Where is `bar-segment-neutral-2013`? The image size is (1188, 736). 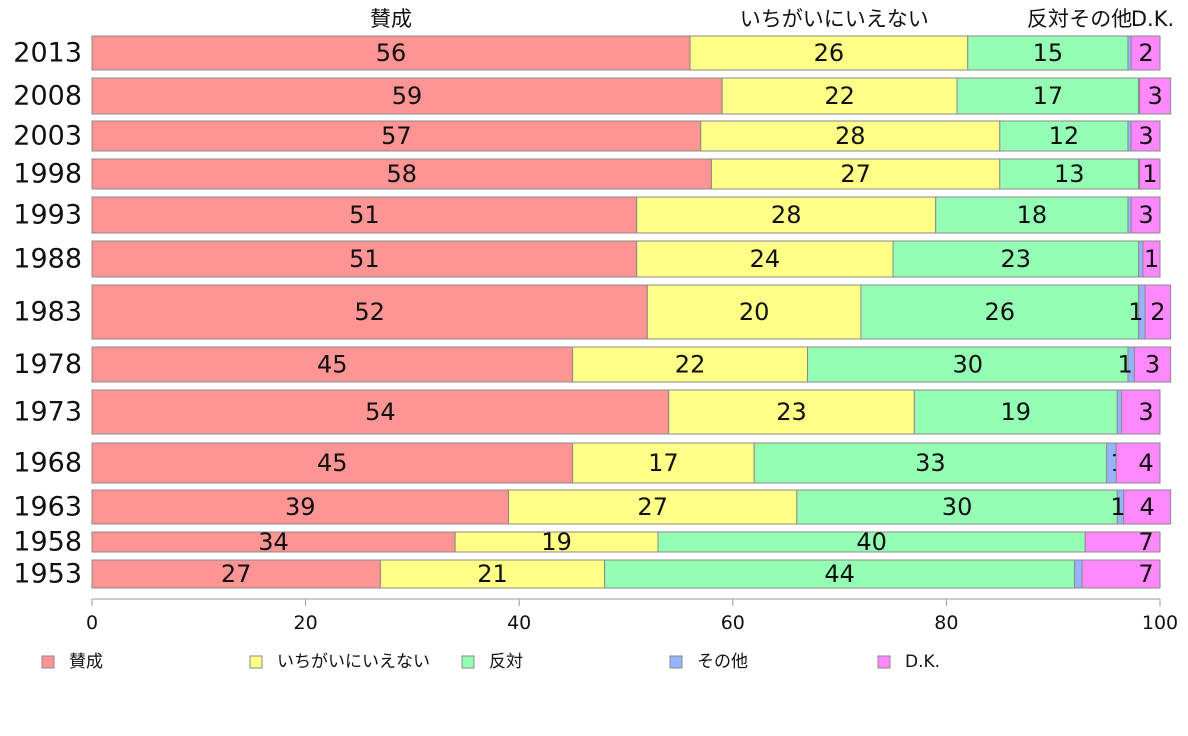
bar-segment-neutral-2013 is located at coordinates (829, 53).